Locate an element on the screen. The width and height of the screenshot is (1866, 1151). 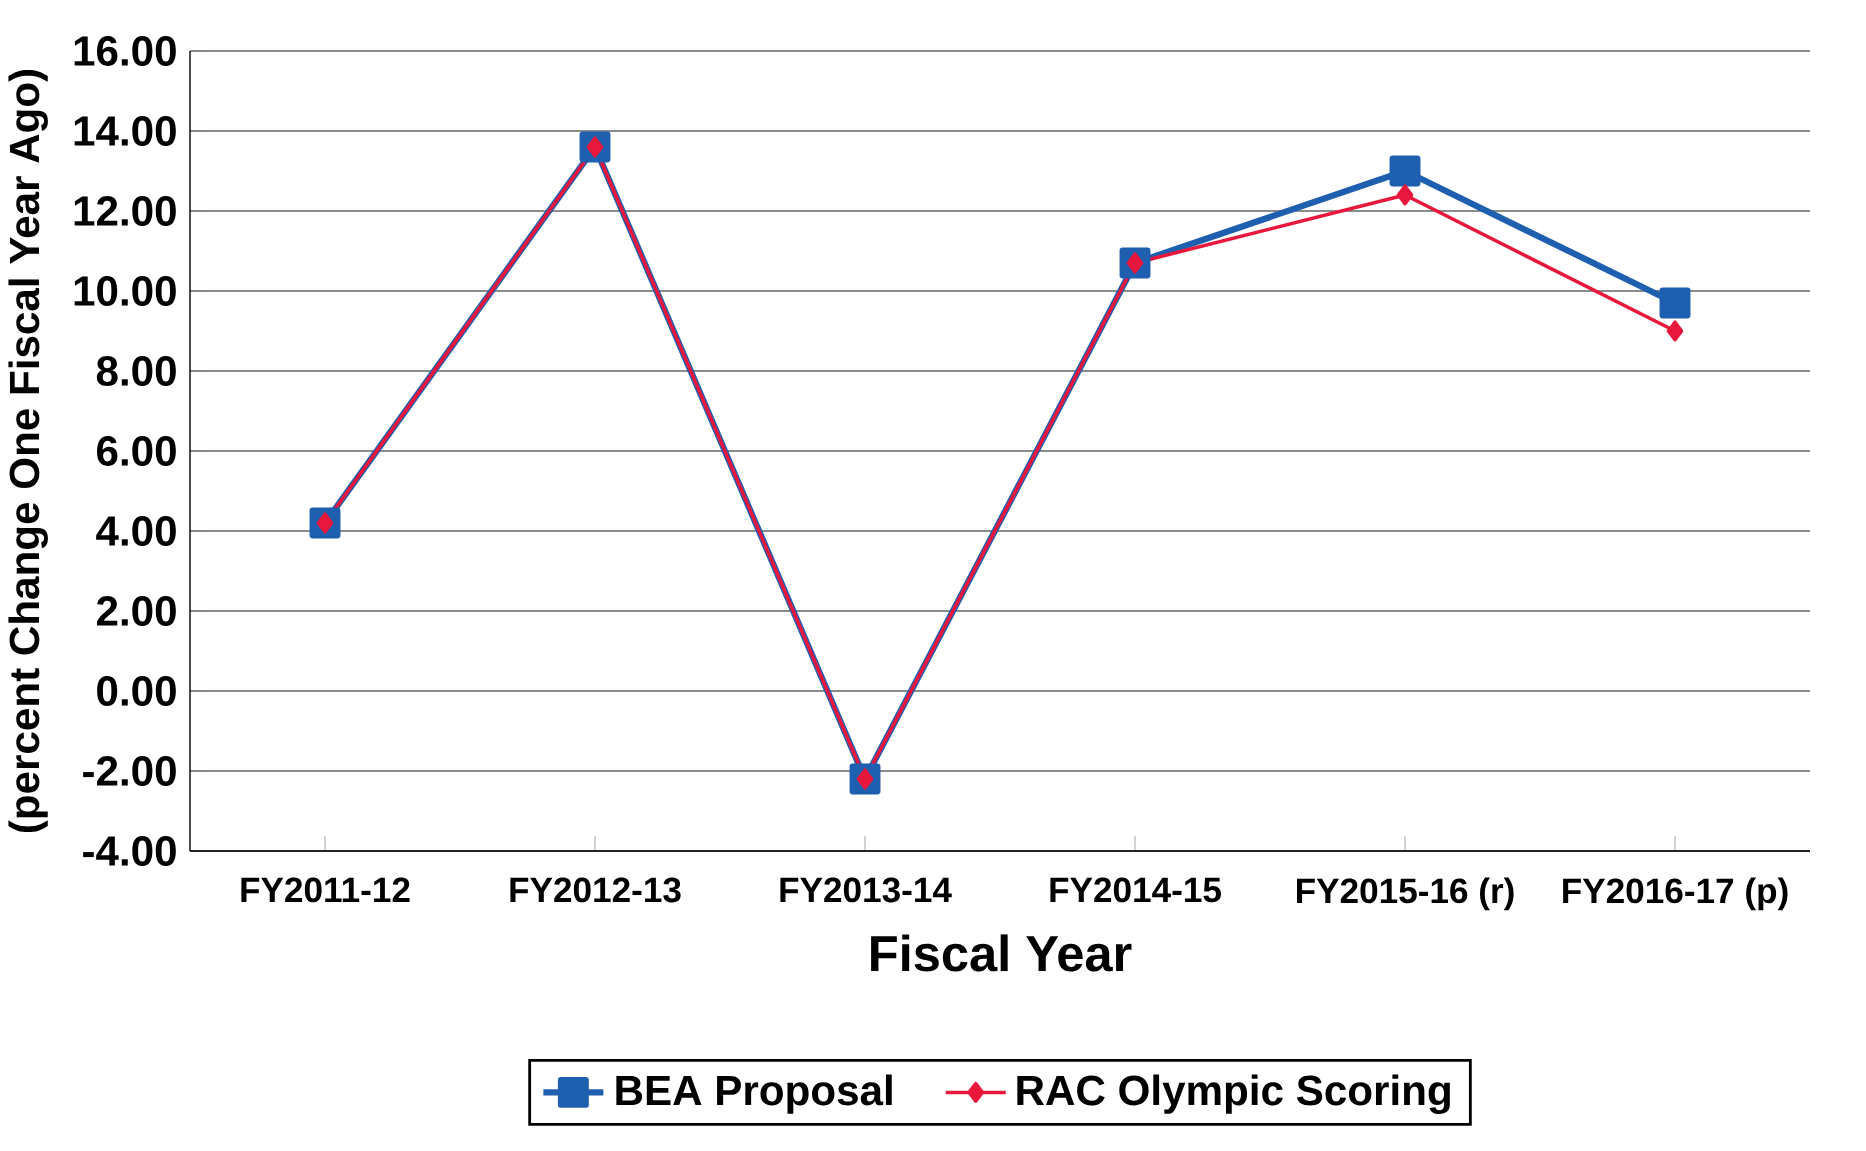
x-tick-label: FY2012-13 is located at coordinates (595, 890).